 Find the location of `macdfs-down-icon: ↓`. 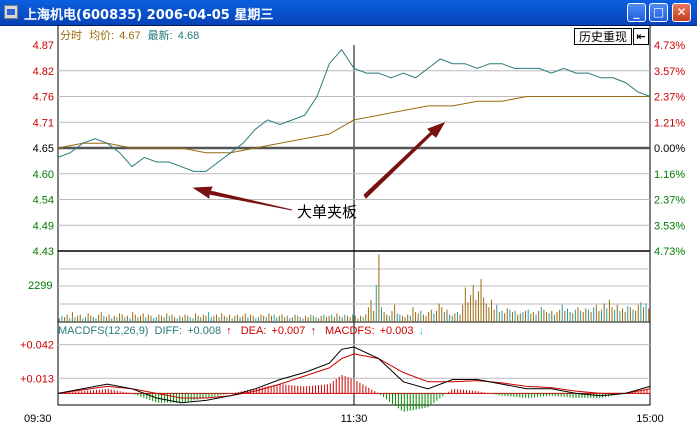

macdfs-down-icon: ↓ is located at coordinates (422, 331).